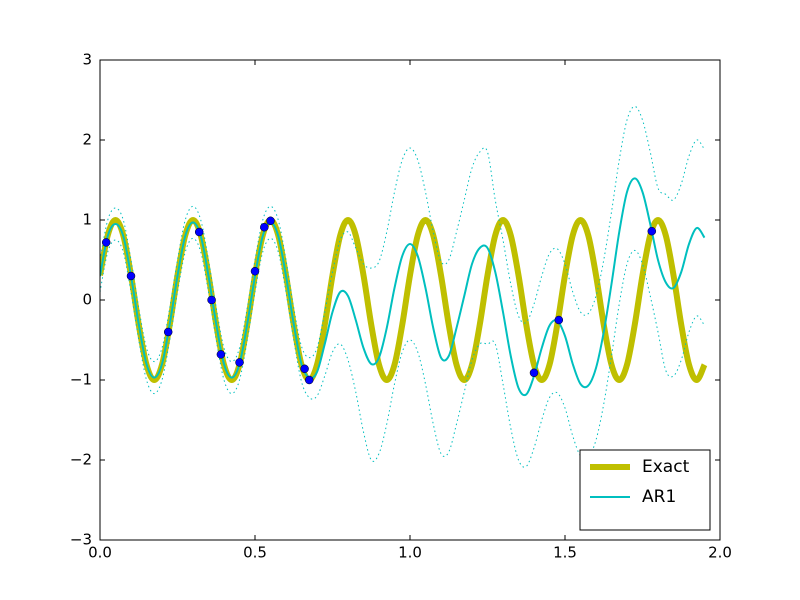 Image resolution: width=800 pixels, height=600 pixels. What do you see at coordinates (87, 300) in the screenshot?
I see `y-tick-label: 0` at bounding box center [87, 300].